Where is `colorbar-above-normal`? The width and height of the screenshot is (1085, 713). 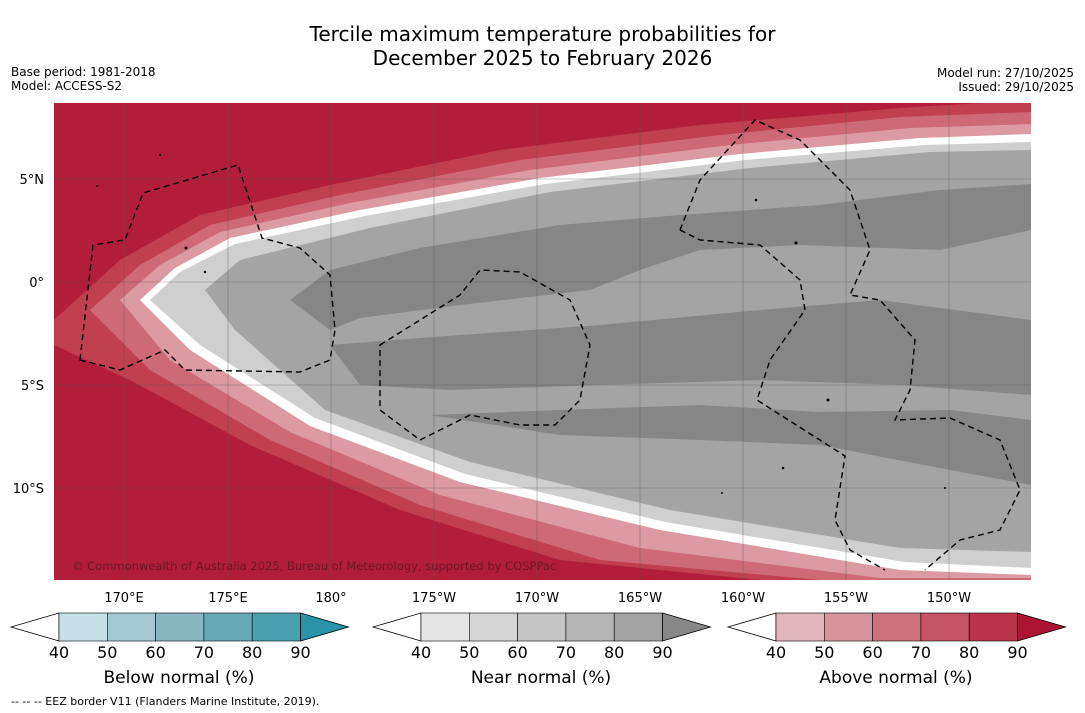 colorbar-above-normal is located at coordinates (896, 627).